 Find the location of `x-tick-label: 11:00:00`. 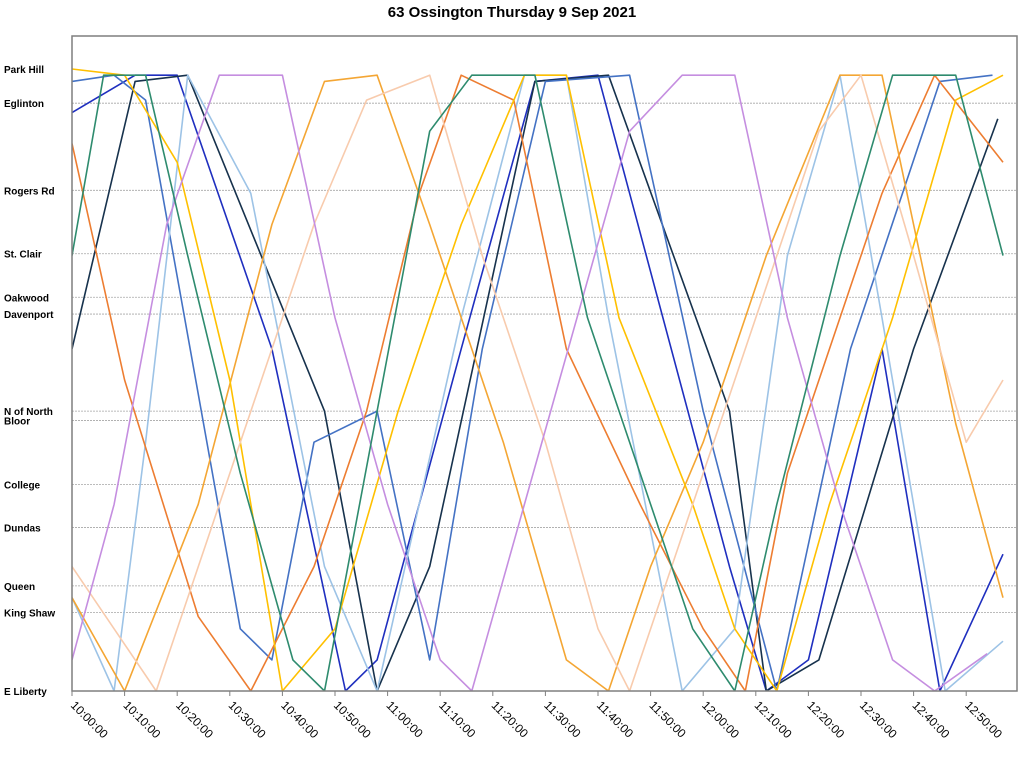

x-tick-label: 11:00:00 is located at coordinates (404, 719).